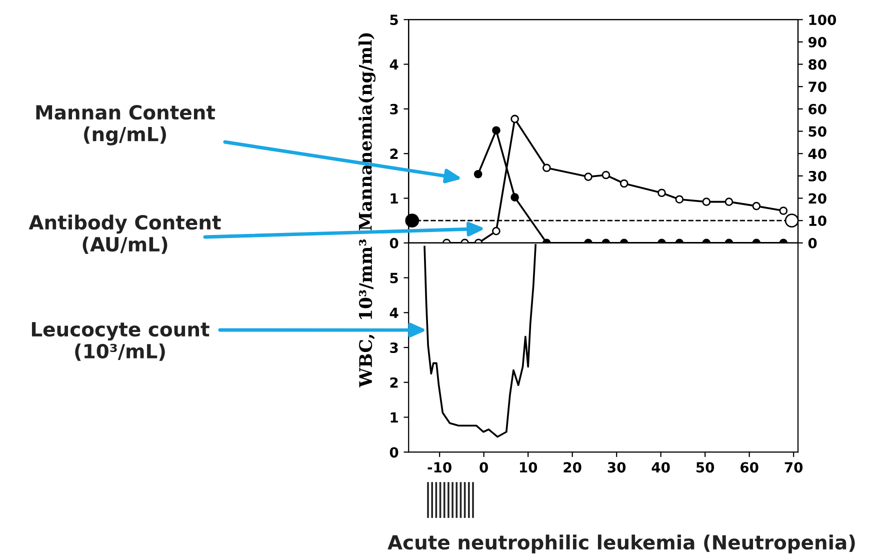 The height and width of the screenshot is (555, 886). I want to click on y-axis-title: WBC, 10³/mm³, so click(367, 313).